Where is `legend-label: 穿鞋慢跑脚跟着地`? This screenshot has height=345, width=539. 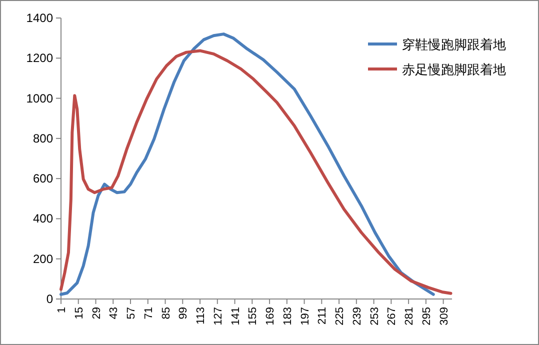 legend-label: 穿鞋慢跑脚跟着地 is located at coordinates (454, 44).